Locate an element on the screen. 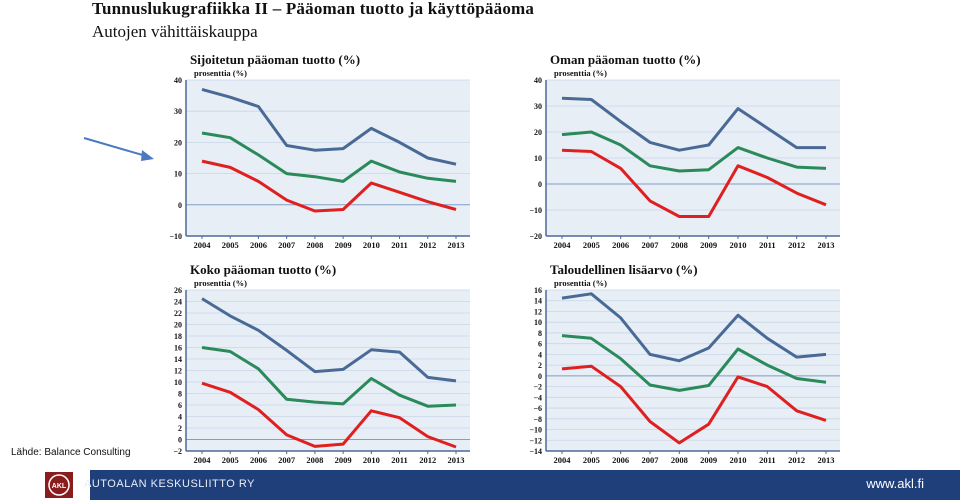 The width and height of the screenshot is (960, 500). chart-title: Oman pääoman tuotto (%) is located at coordinates (625, 59).